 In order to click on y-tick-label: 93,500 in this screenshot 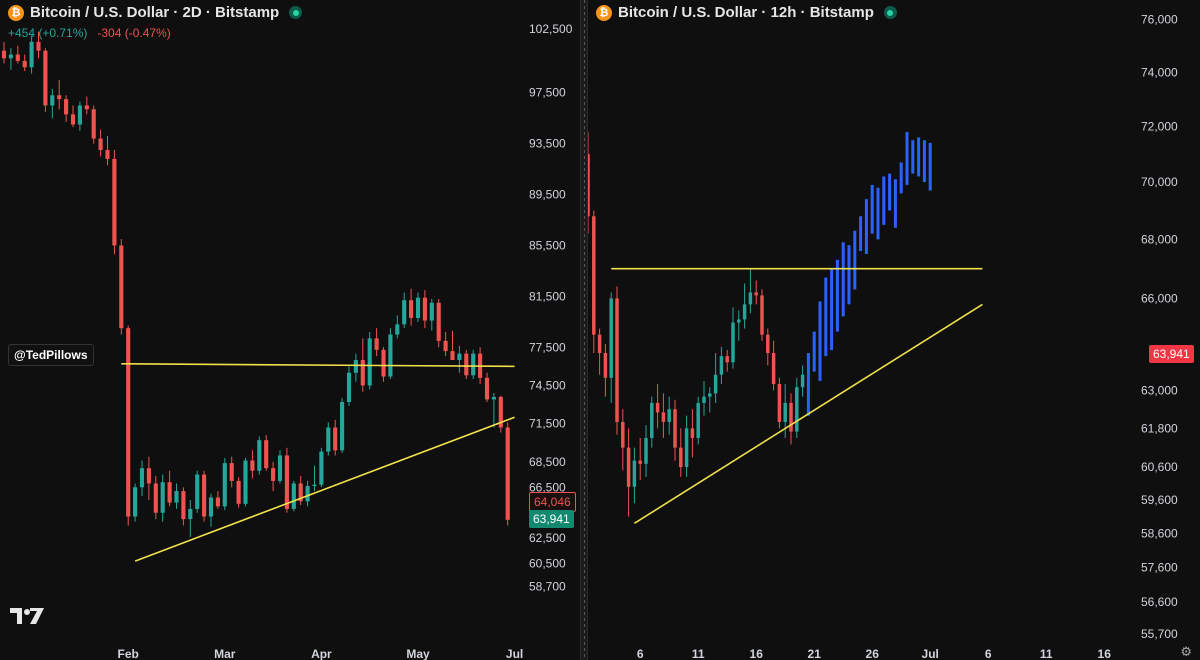, I will do `click(547, 144)`.